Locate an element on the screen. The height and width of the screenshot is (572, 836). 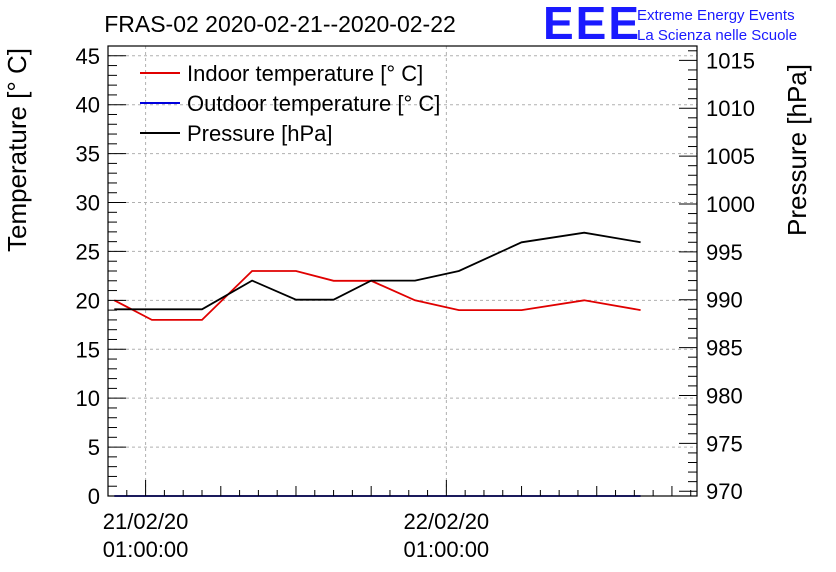
y-axis-right-title: Pressure [hPa] is located at coordinates (797, 150).